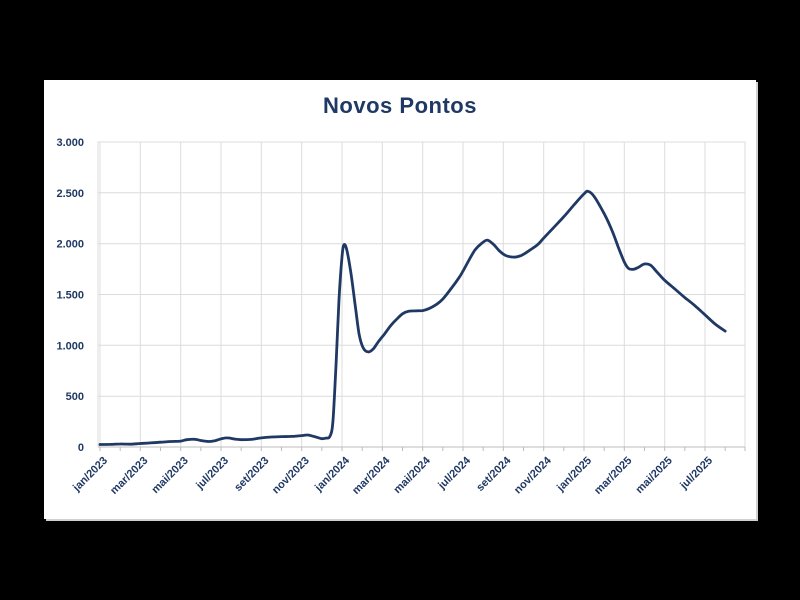 This screenshot has width=800, height=600. I want to click on x-axis-label: mai/2023, so click(169, 475).